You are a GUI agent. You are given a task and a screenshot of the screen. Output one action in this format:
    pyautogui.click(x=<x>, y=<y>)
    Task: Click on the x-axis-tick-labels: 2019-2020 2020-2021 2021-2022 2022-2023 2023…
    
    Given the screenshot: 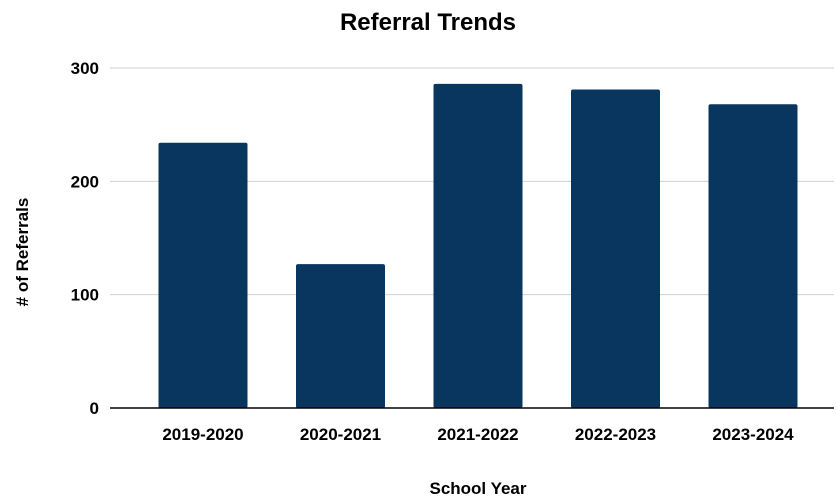 What is the action you would take?
    pyautogui.click(x=478, y=434)
    